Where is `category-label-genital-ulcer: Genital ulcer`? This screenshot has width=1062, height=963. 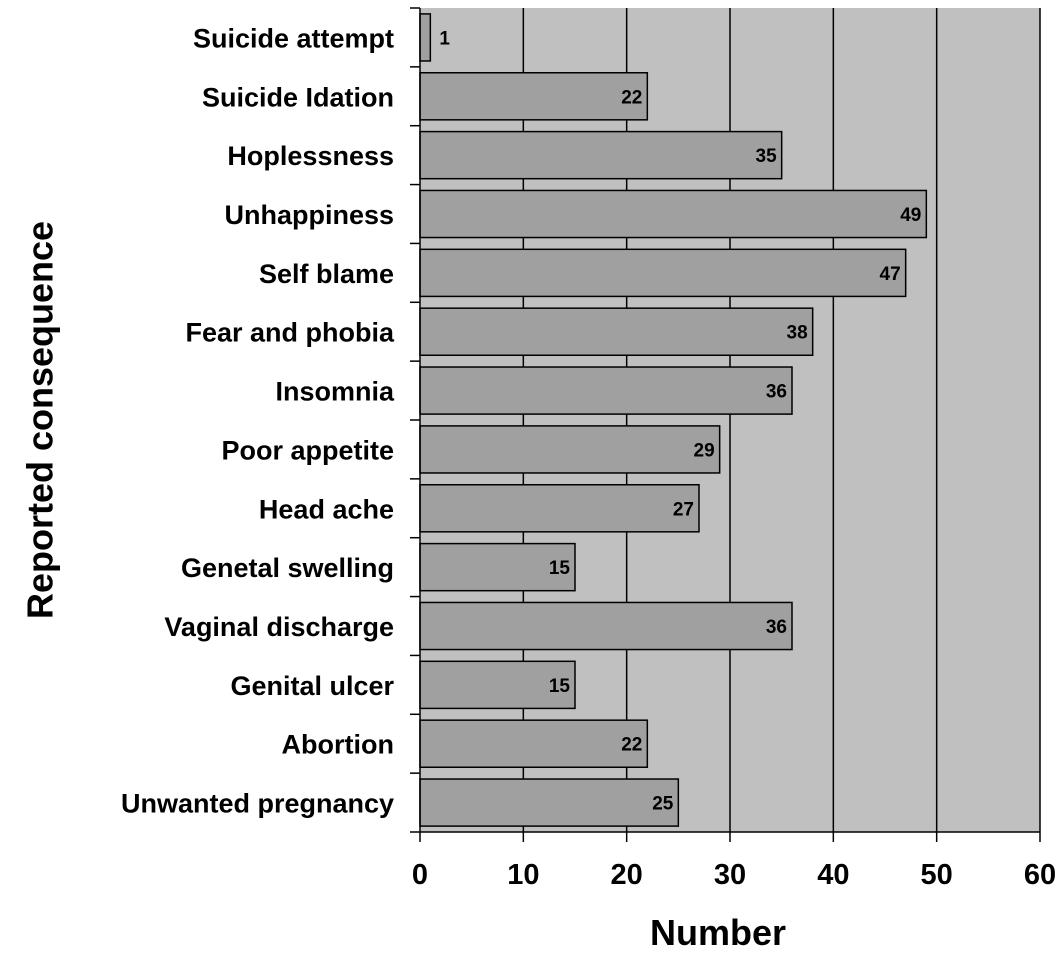 category-label-genital-ulcer: Genital ulcer is located at coordinates (312, 686).